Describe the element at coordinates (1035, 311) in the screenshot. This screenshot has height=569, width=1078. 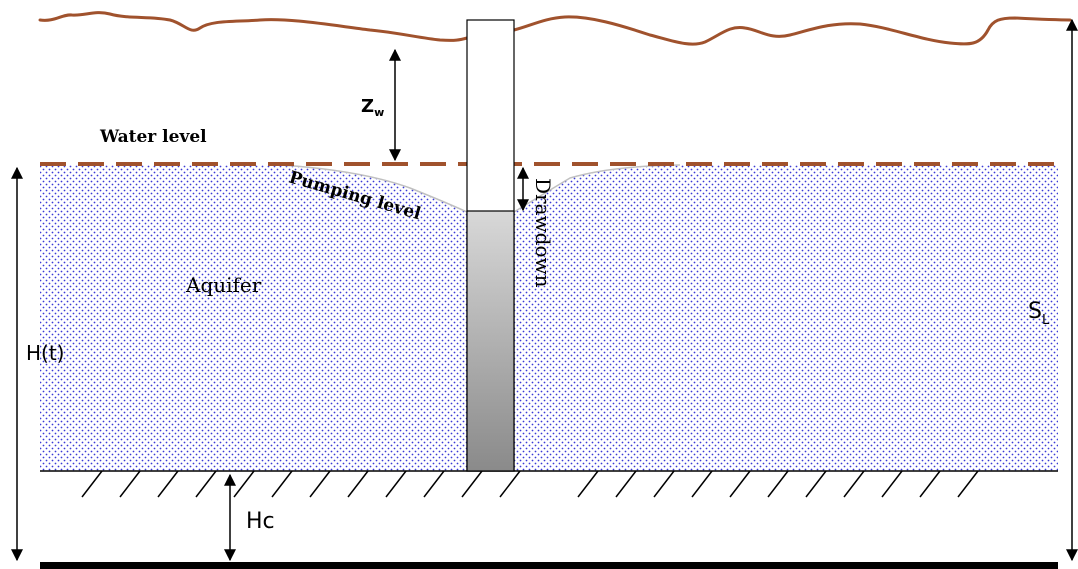
I see `sl-label-main: S` at that location.